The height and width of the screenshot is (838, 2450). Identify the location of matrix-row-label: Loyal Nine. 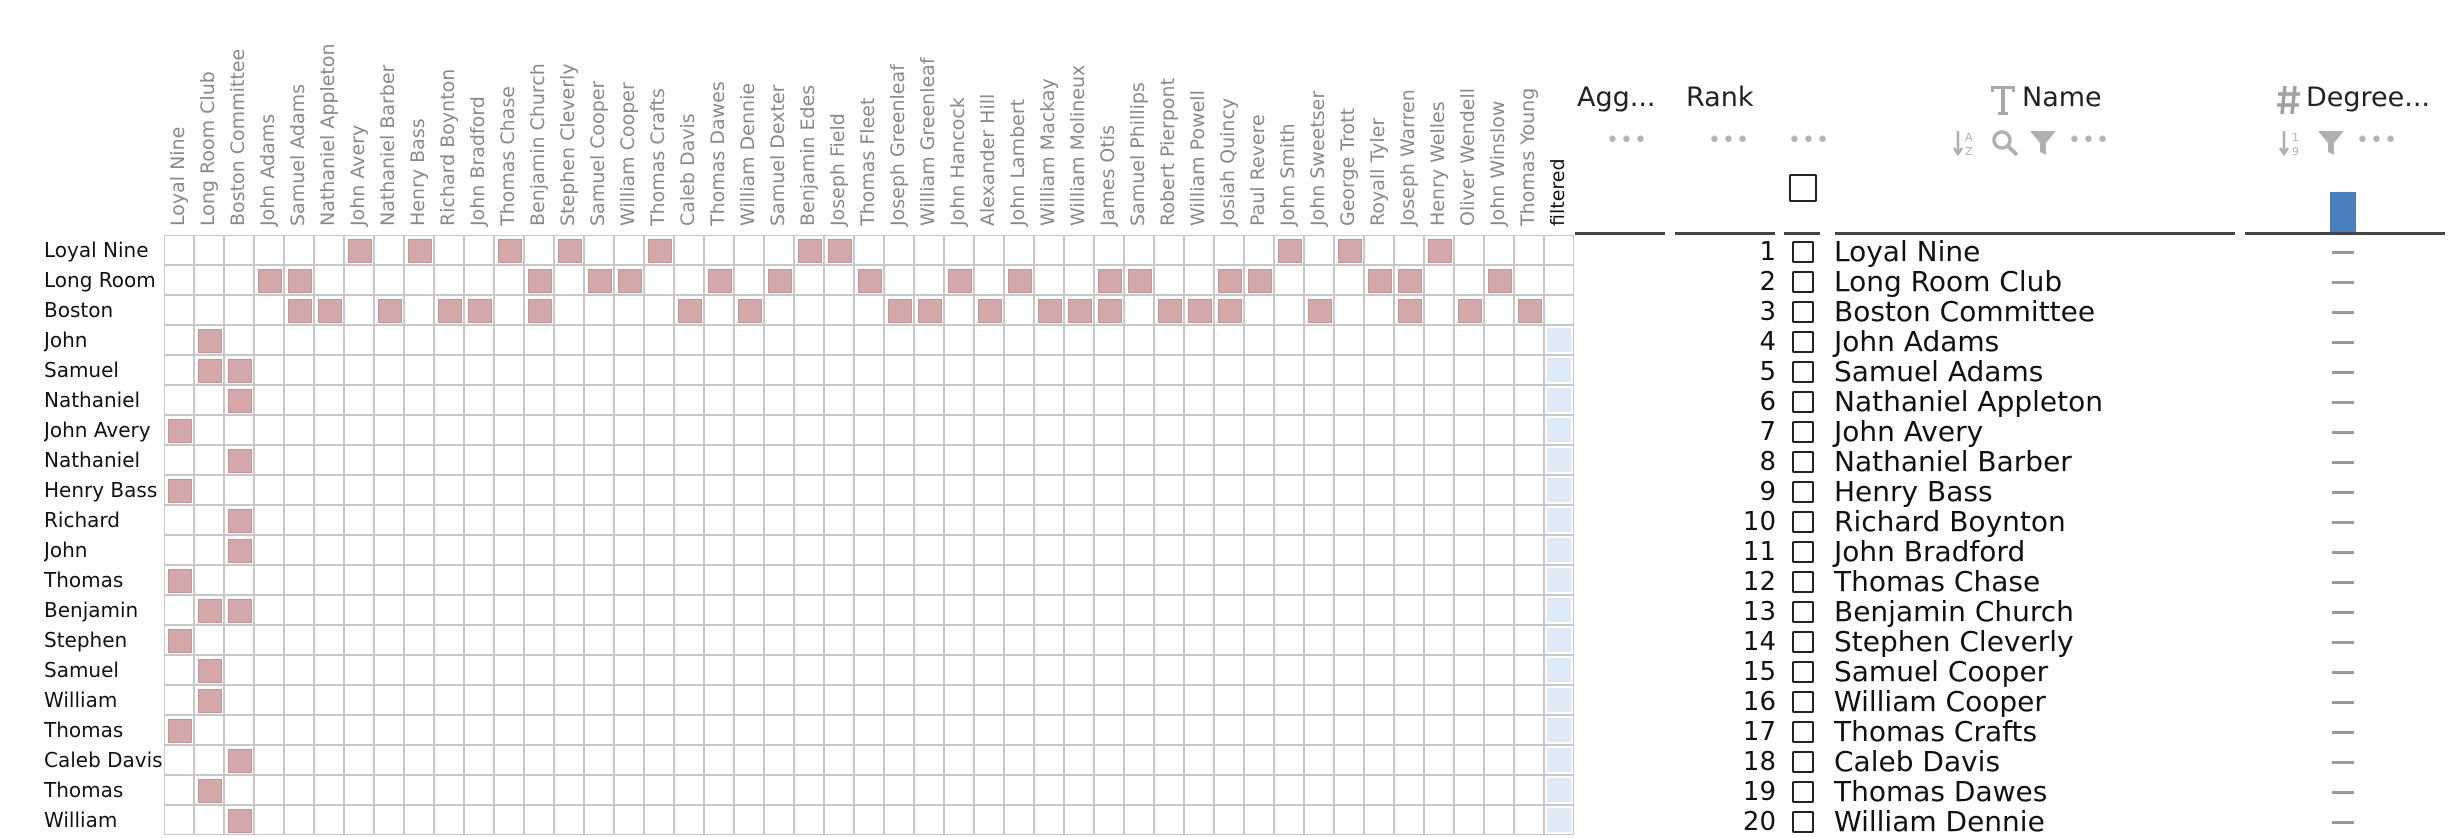
(96, 250).